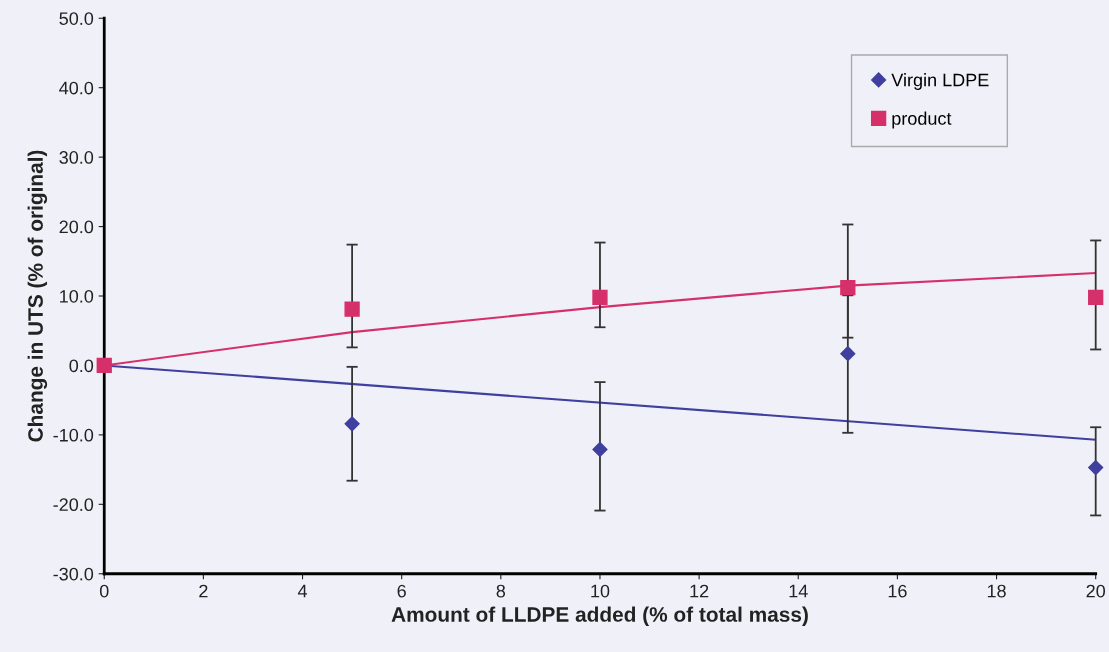 The height and width of the screenshot is (652, 1109). Describe the element at coordinates (996, 591) in the screenshot. I see `x-tick-label: 18` at that location.